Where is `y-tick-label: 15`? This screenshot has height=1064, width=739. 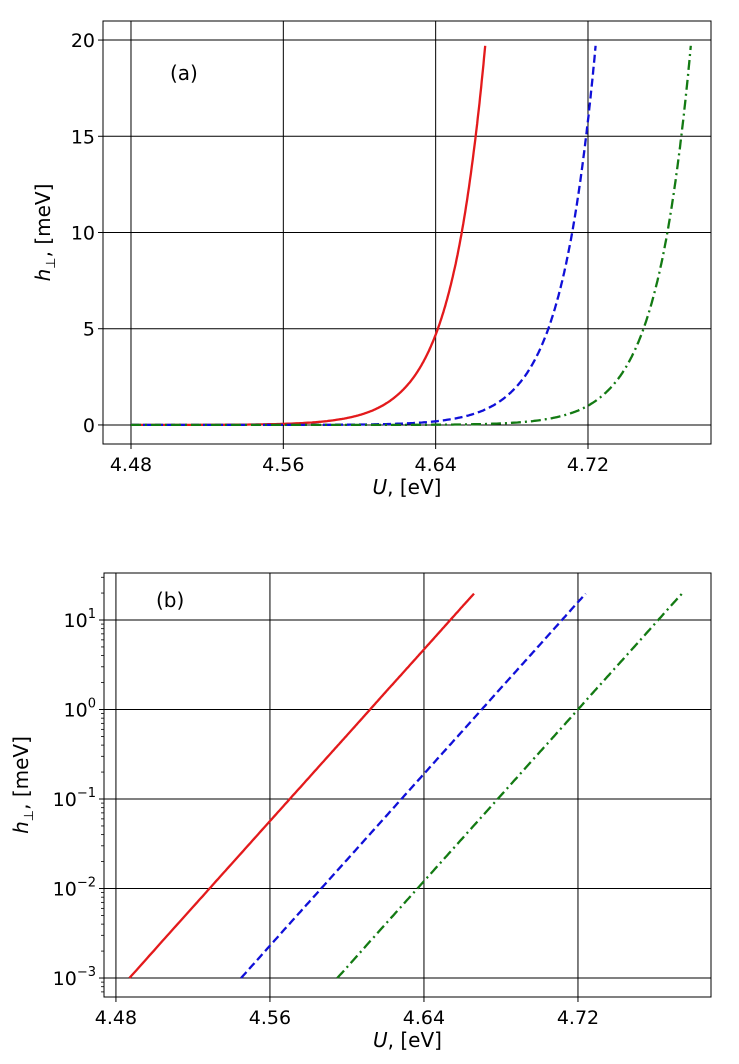
y-tick-label: 15 is located at coordinates (83, 137).